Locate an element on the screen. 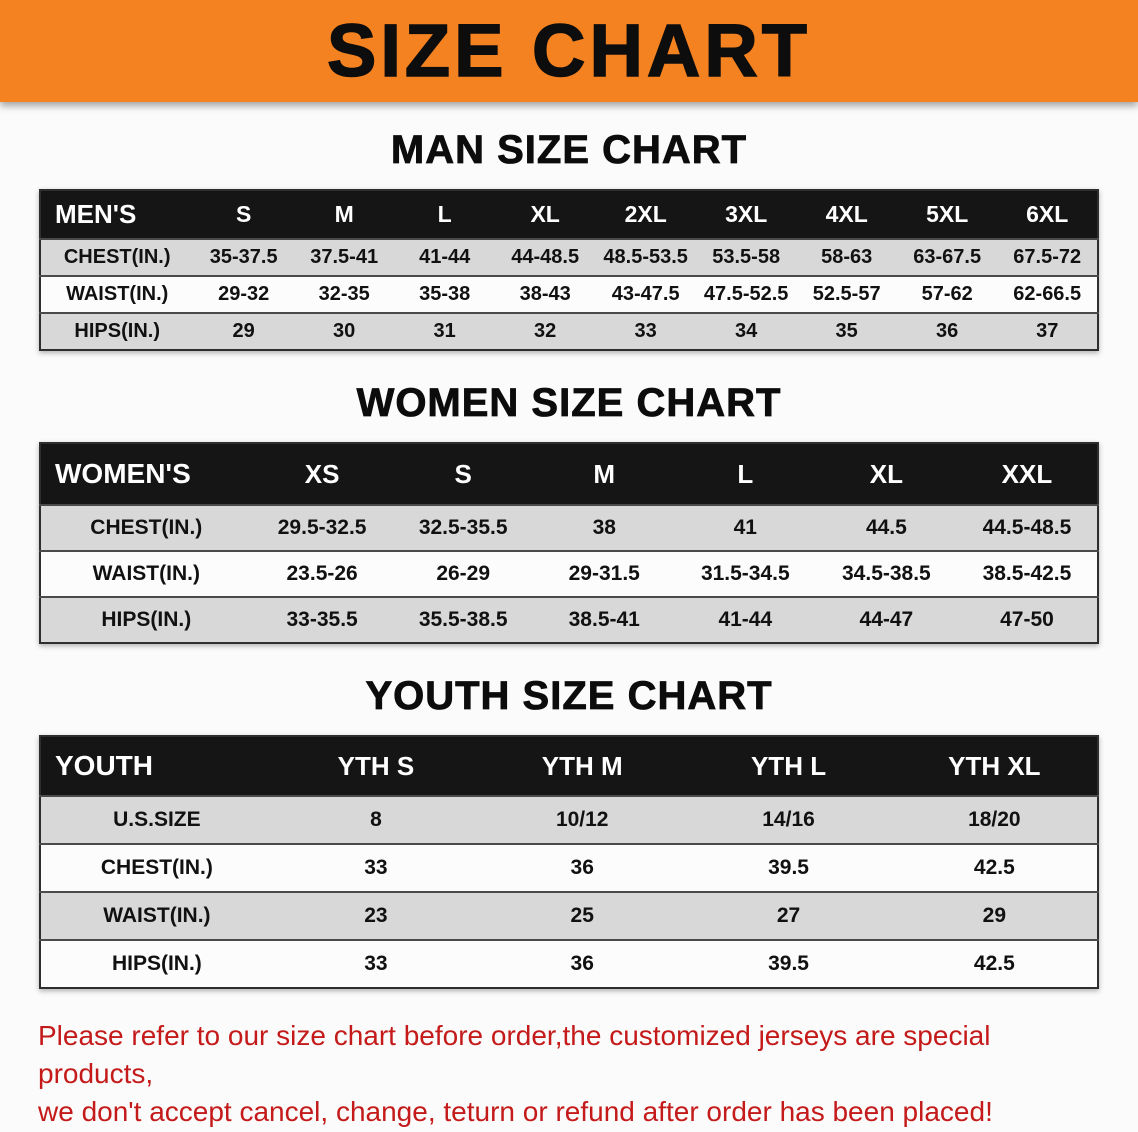 The width and height of the screenshot is (1138, 1132). size-value: 58-63 is located at coordinates (846, 257).